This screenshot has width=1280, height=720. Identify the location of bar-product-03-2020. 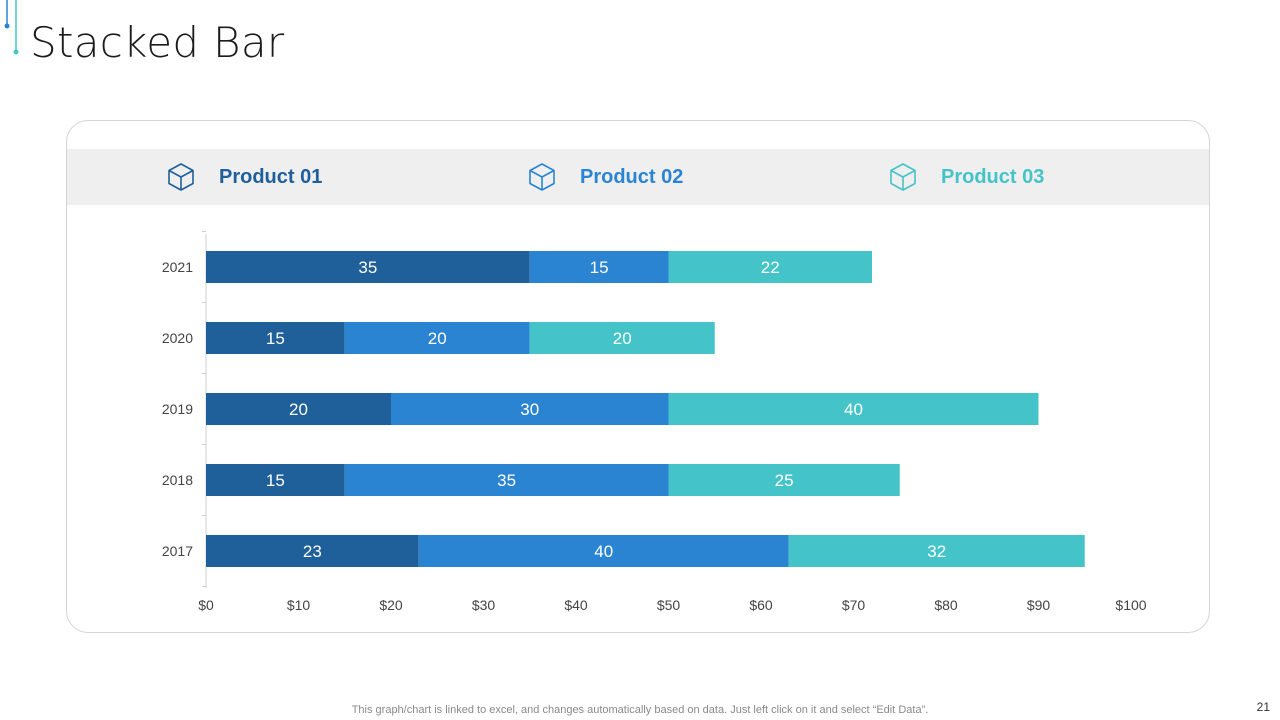
(622, 338).